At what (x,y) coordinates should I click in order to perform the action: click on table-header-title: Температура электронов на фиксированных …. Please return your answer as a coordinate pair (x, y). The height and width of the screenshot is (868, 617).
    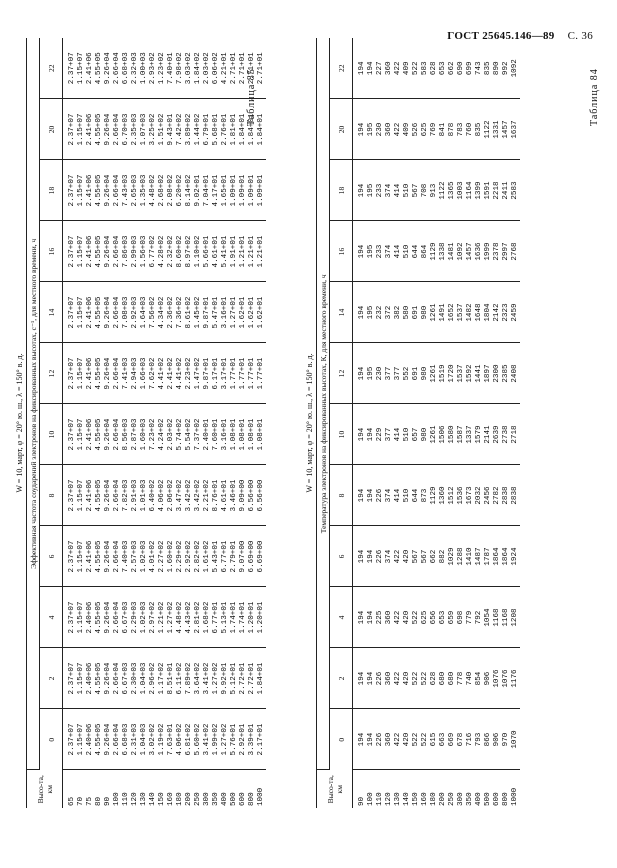
    Looking at the image, I should click on (323, 404).